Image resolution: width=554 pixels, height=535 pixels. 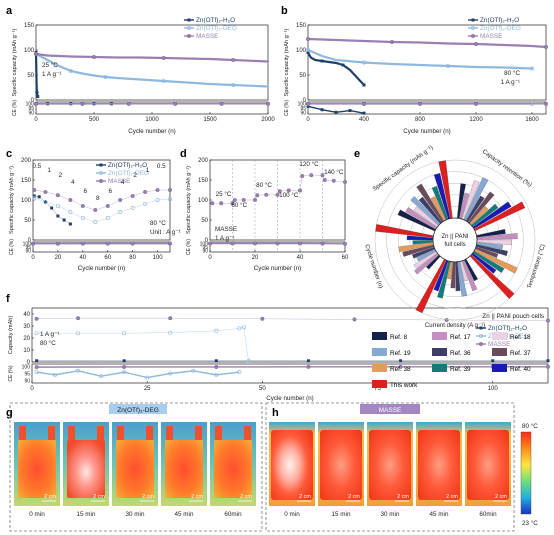 I want to click on thermal-image-tile: 2 cm 0 min, so click(x=37, y=470).